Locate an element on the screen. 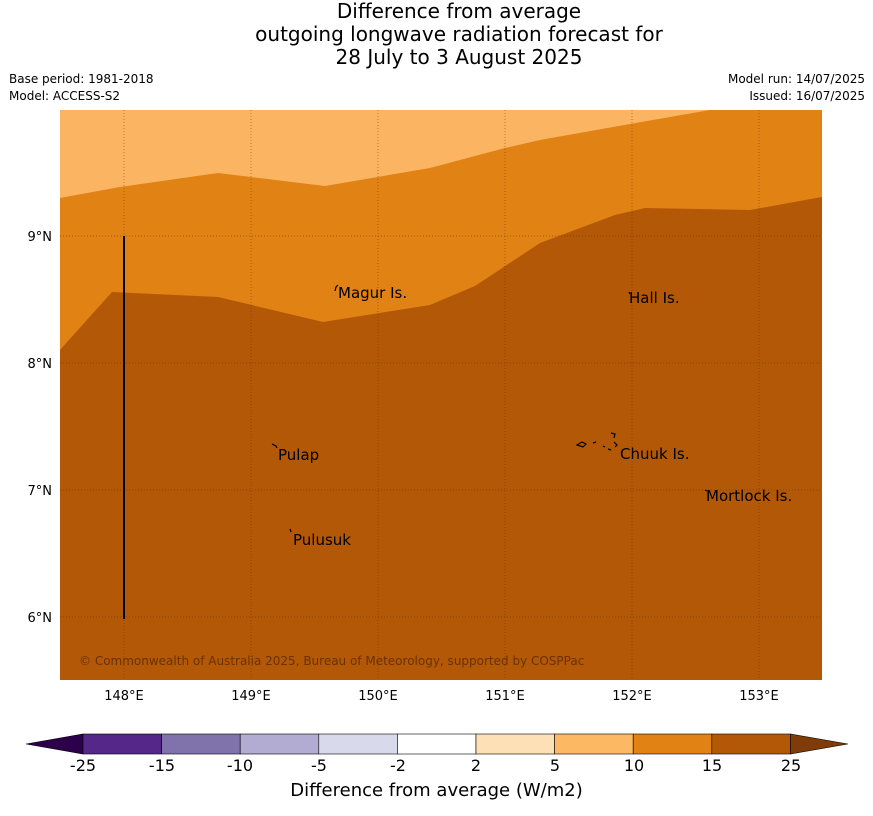 The image size is (873, 816). pulusuk-island-shape is located at coordinates (290, 530).